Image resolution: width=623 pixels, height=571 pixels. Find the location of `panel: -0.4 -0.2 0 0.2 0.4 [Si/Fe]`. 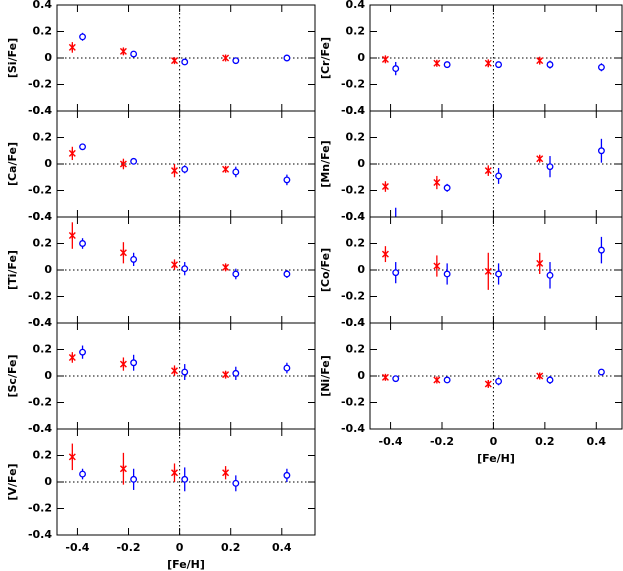

panel: -0.4 -0.2 0 0.2 0.4 [Si/Fe] is located at coordinates (161, 58).